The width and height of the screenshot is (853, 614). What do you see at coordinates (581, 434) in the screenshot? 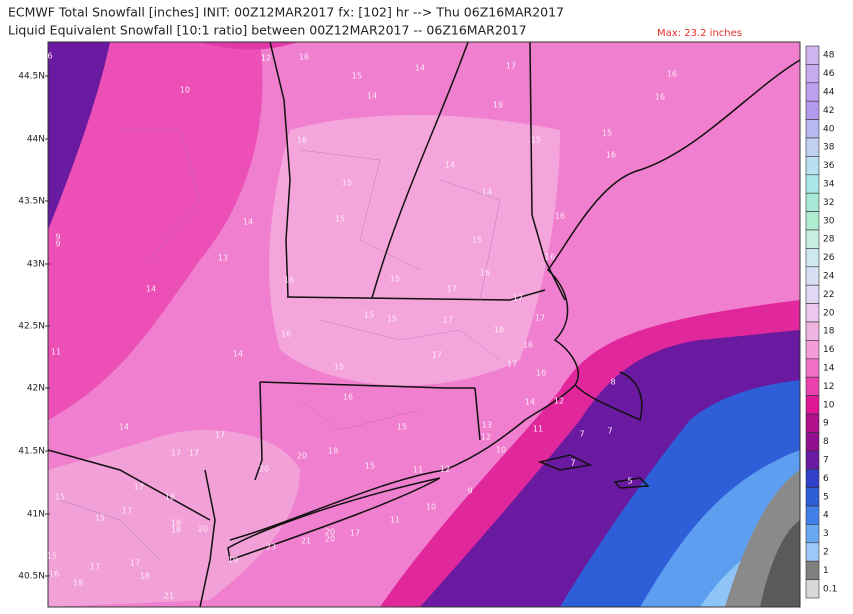
I see `contour-label: 7` at bounding box center [581, 434].